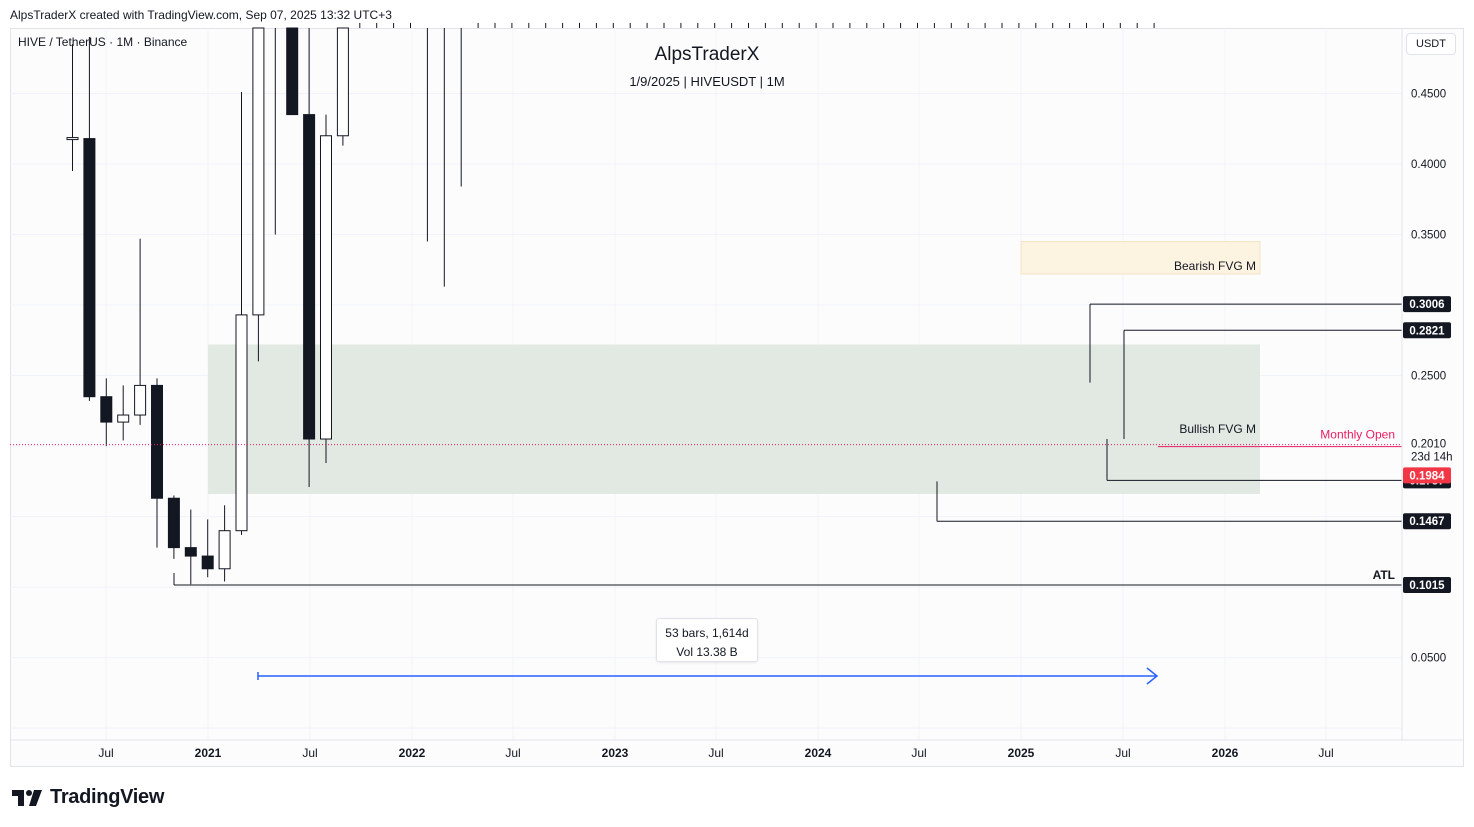 This screenshot has width=1474, height=827. I want to click on current-price-tag, so click(1427, 475).